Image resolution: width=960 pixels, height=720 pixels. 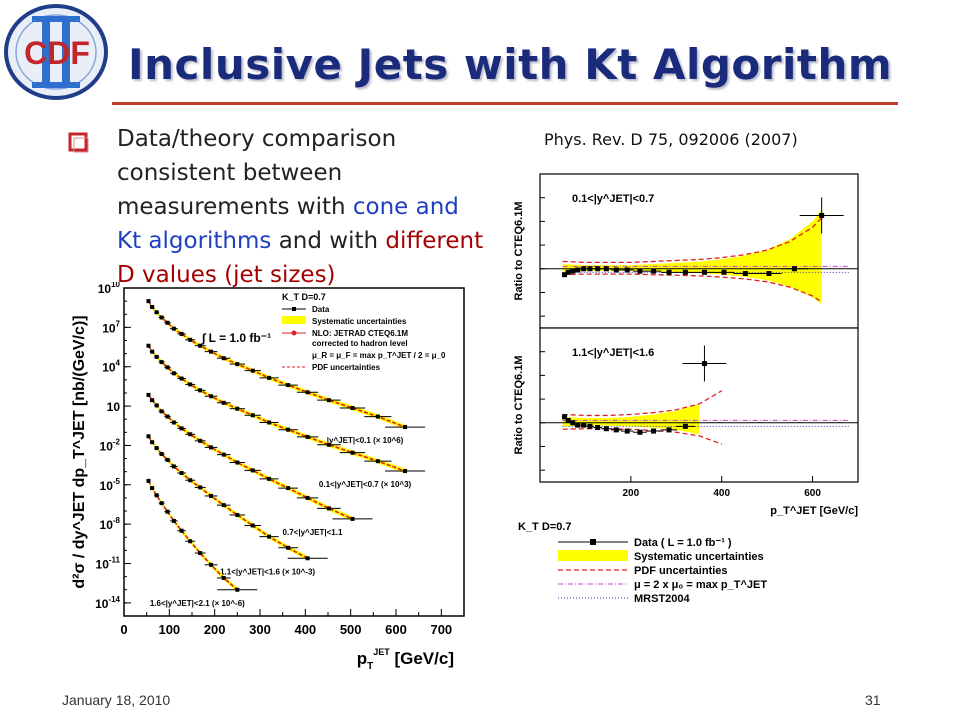 I want to click on y-axis-label: d²σ / dy^JET dp_T^JET [nb/(GeV/c)], so click(x=79, y=451).